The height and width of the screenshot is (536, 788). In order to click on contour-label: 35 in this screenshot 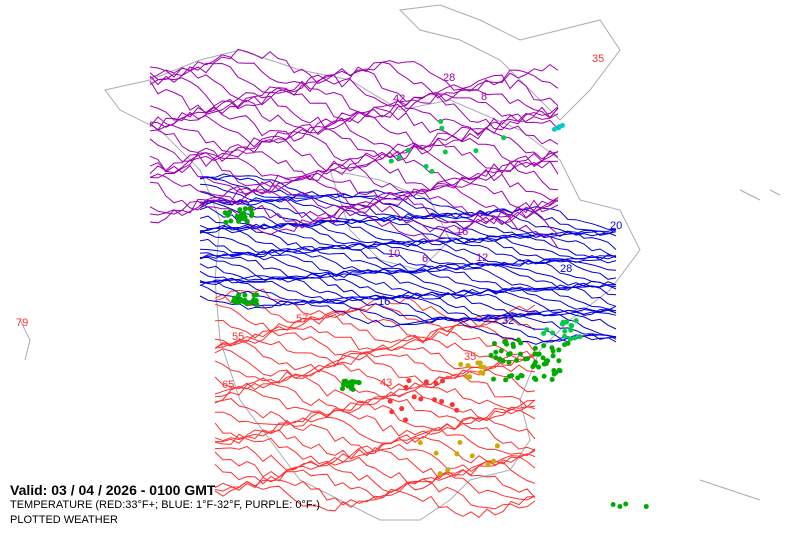, I will do `click(470, 357)`.